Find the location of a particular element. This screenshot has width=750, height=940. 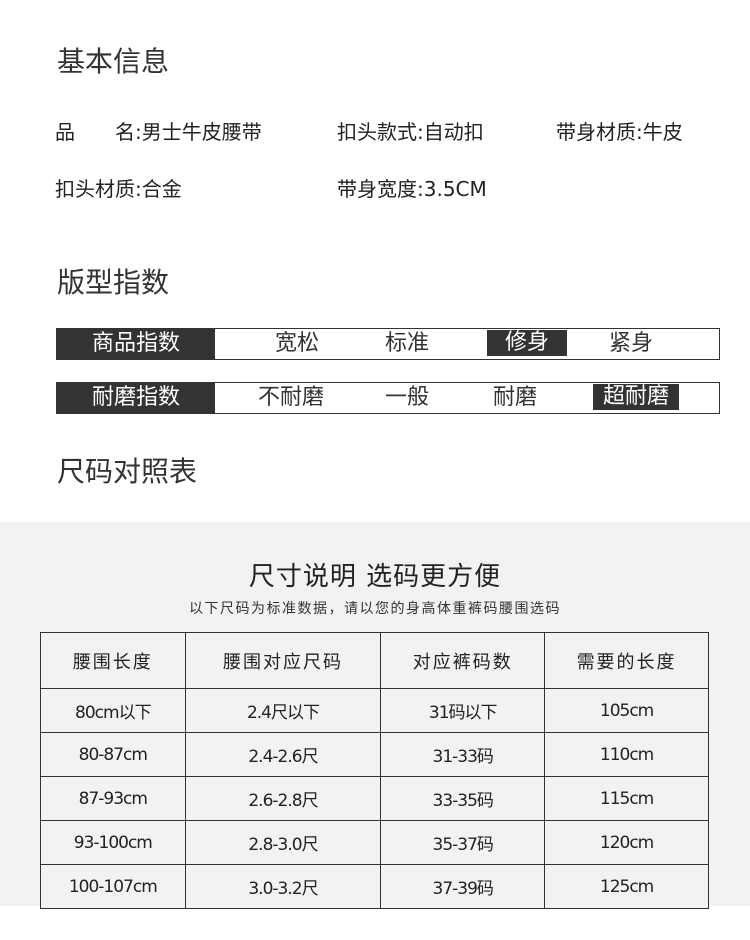

cell: 2.8-3.0尺 is located at coordinates (283, 842).